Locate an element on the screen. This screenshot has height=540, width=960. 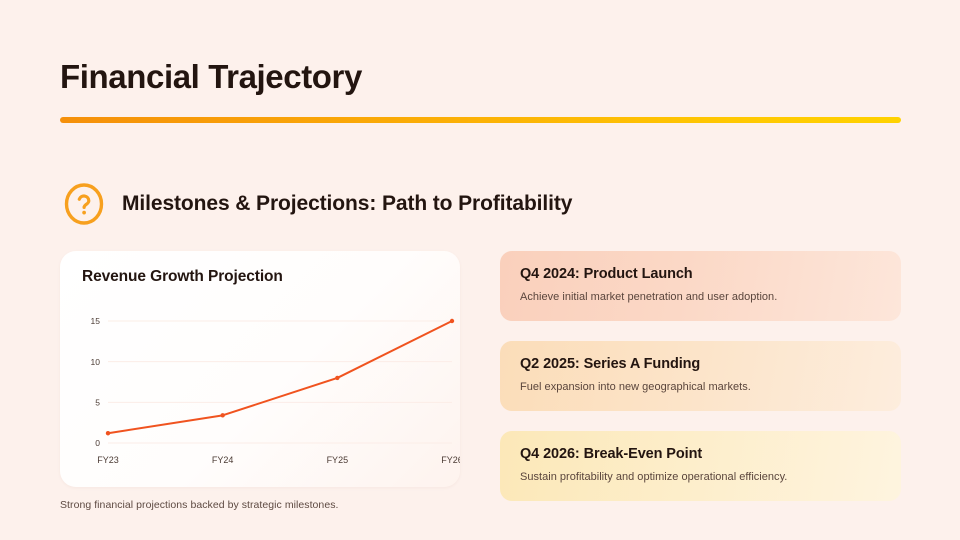
svg-text: FY23 is located at coordinates (108, 460).